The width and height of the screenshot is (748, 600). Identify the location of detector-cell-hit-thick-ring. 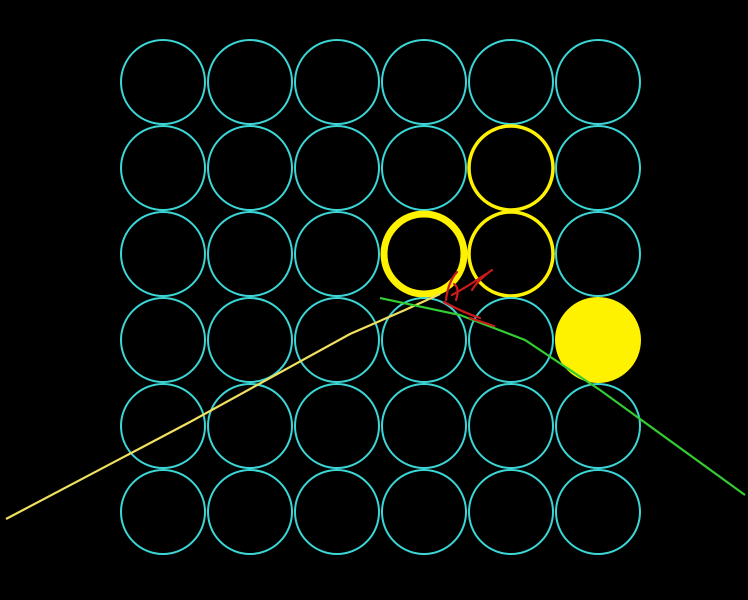
(424, 254).